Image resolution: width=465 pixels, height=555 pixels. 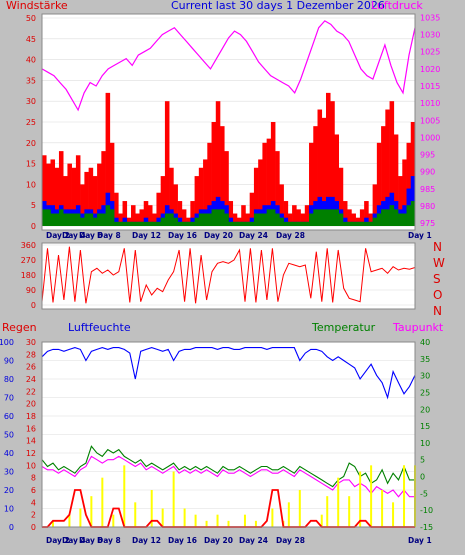 What do you see at coordinates (9, 509) in the screenshot?
I see `humidity-tick: 10` at bounding box center [9, 509].